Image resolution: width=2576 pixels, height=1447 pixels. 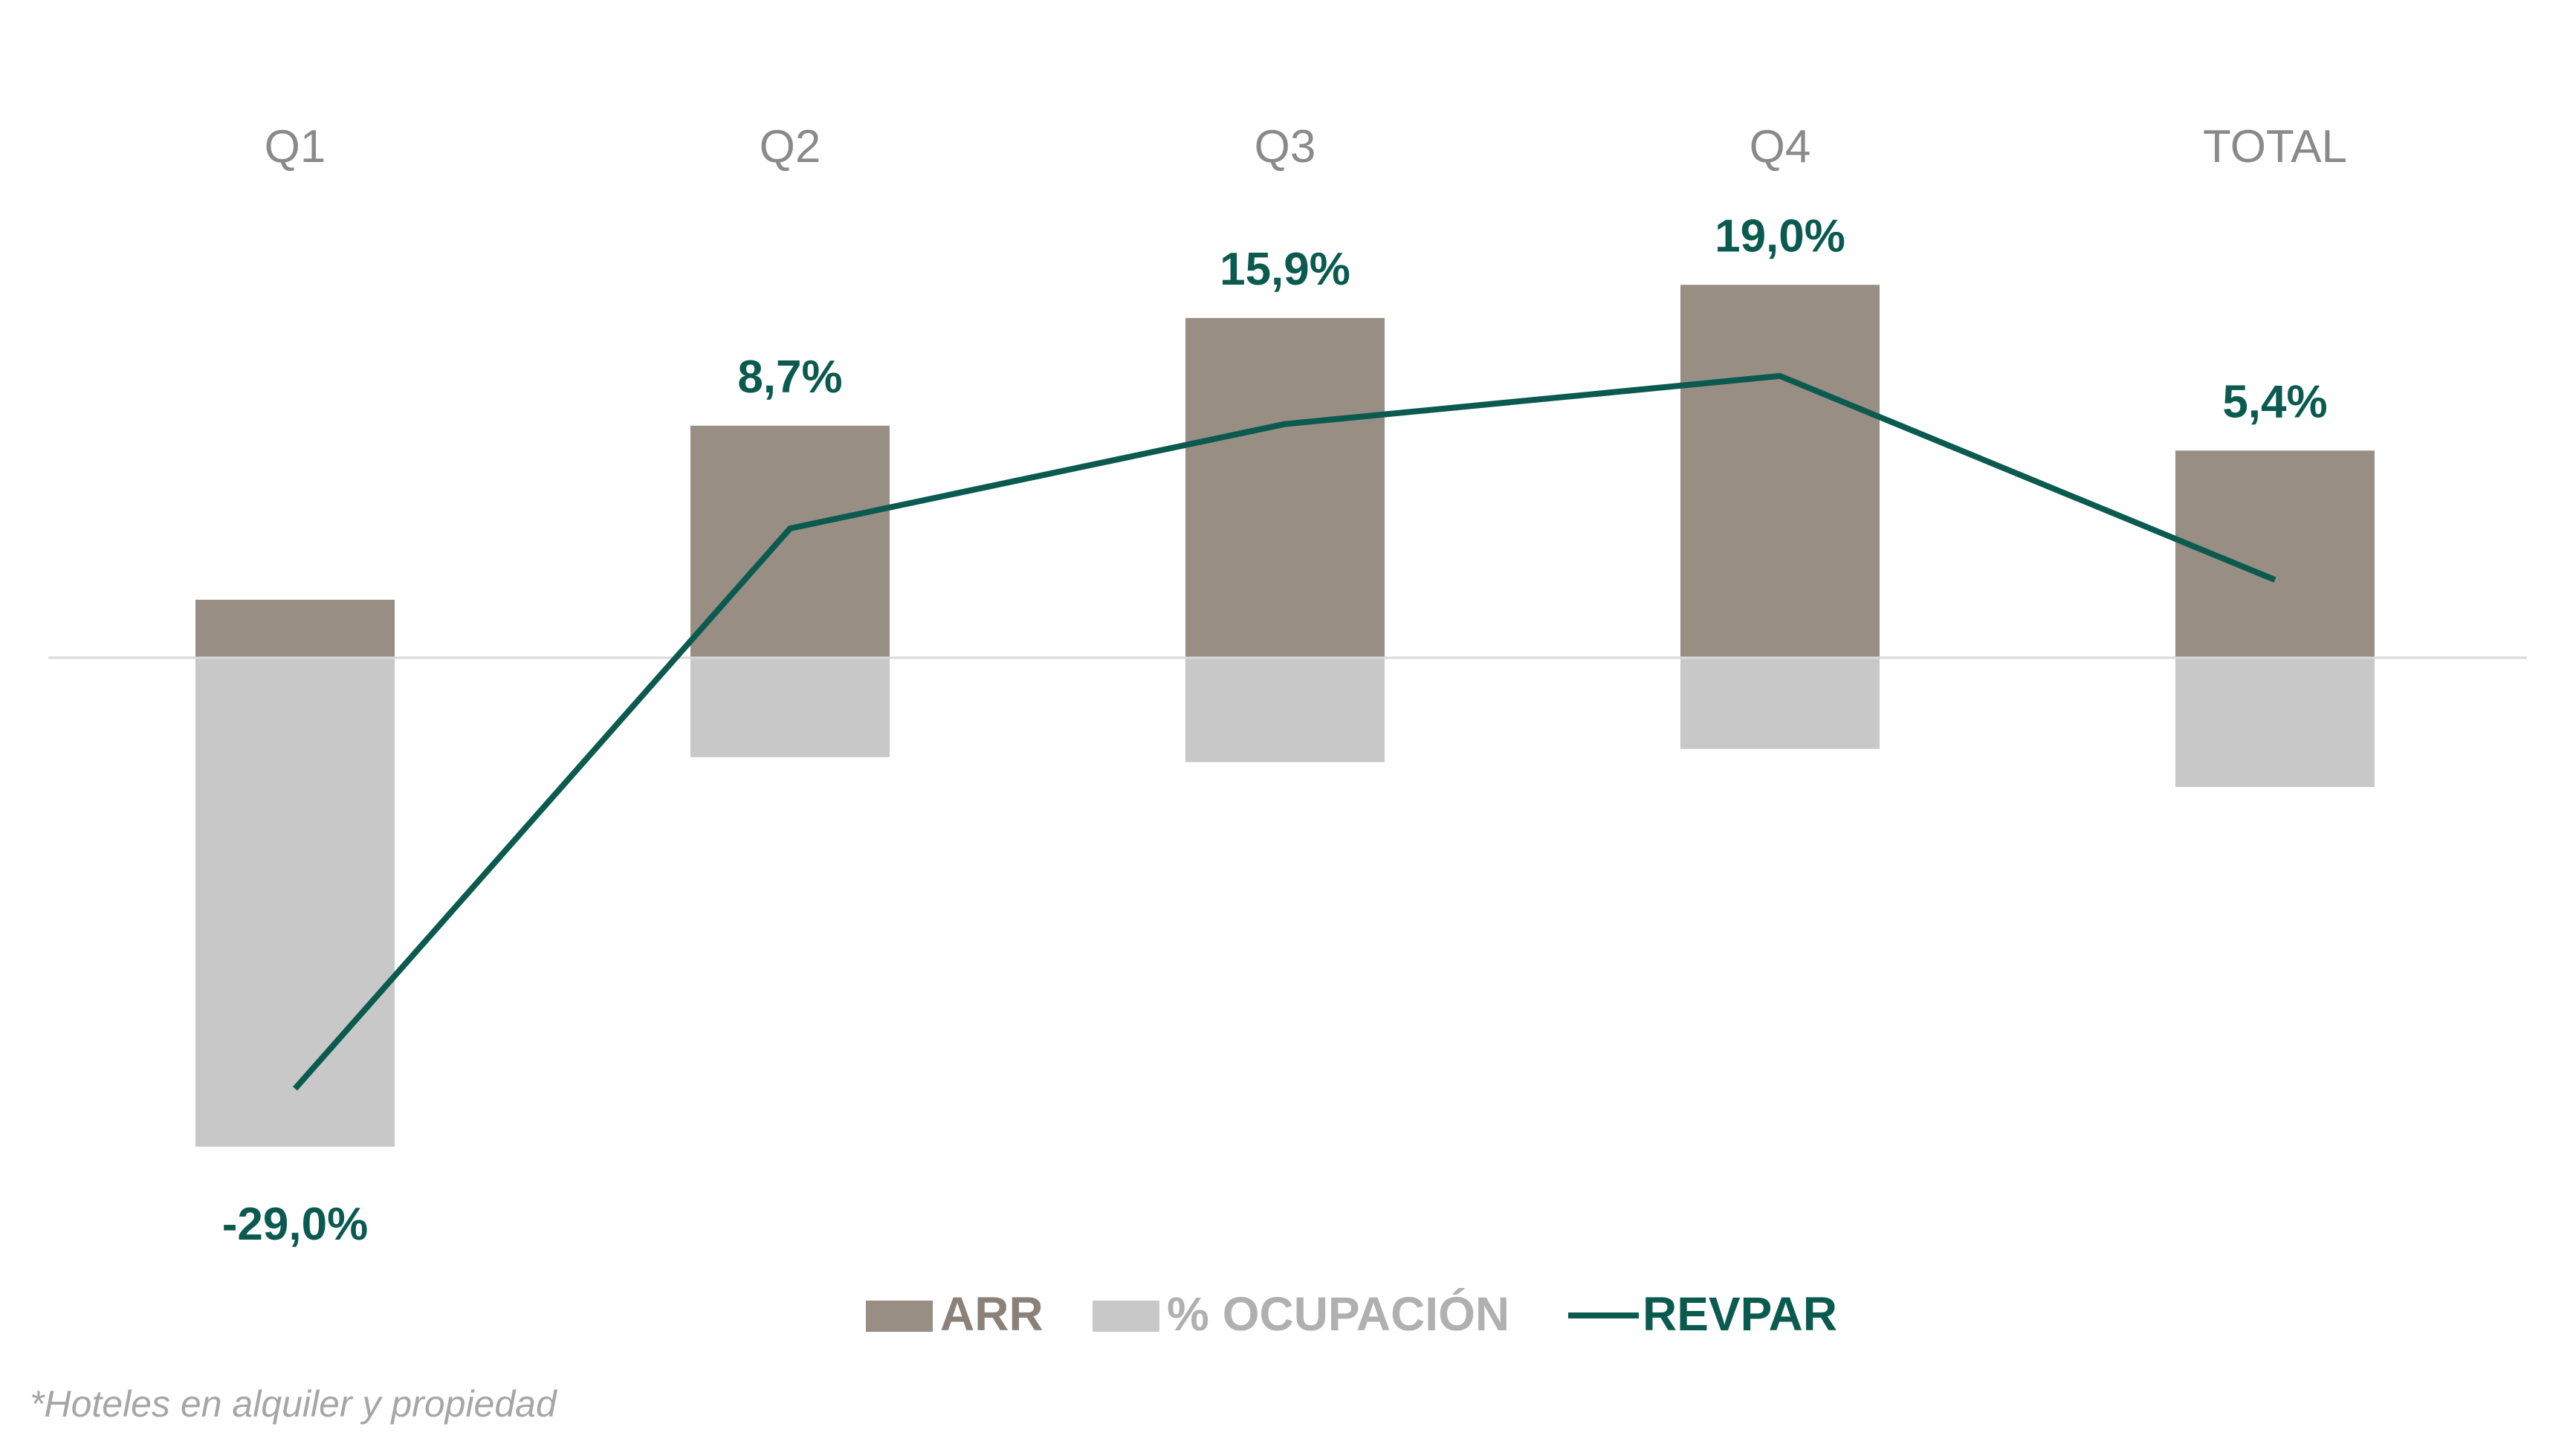 What do you see at coordinates (1285, 487) in the screenshot?
I see `arr-bar-q3` at bounding box center [1285, 487].